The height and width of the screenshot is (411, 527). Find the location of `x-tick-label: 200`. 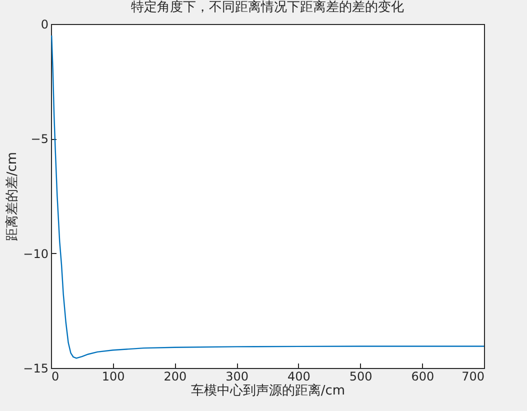

x-tick-label: 200 is located at coordinates (175, 377).